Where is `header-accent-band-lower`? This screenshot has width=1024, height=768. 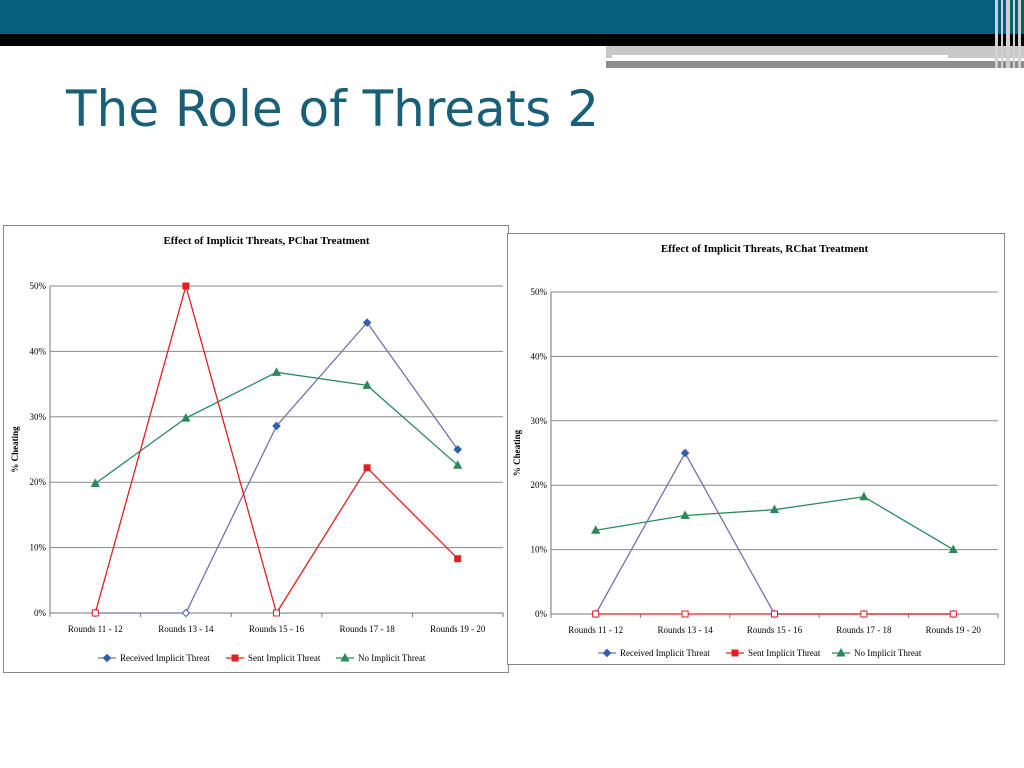 header-accent-band-lower is located at coordinates (815, 64).